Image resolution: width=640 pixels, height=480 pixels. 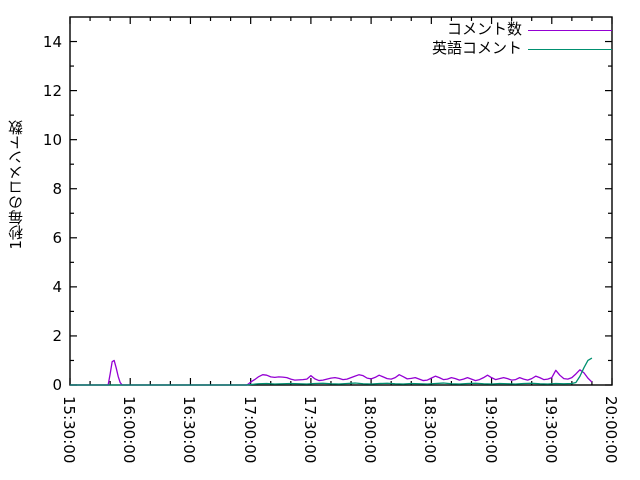 I want to click on x-tick-label: 17:00:00, so click(x=249, y=430).